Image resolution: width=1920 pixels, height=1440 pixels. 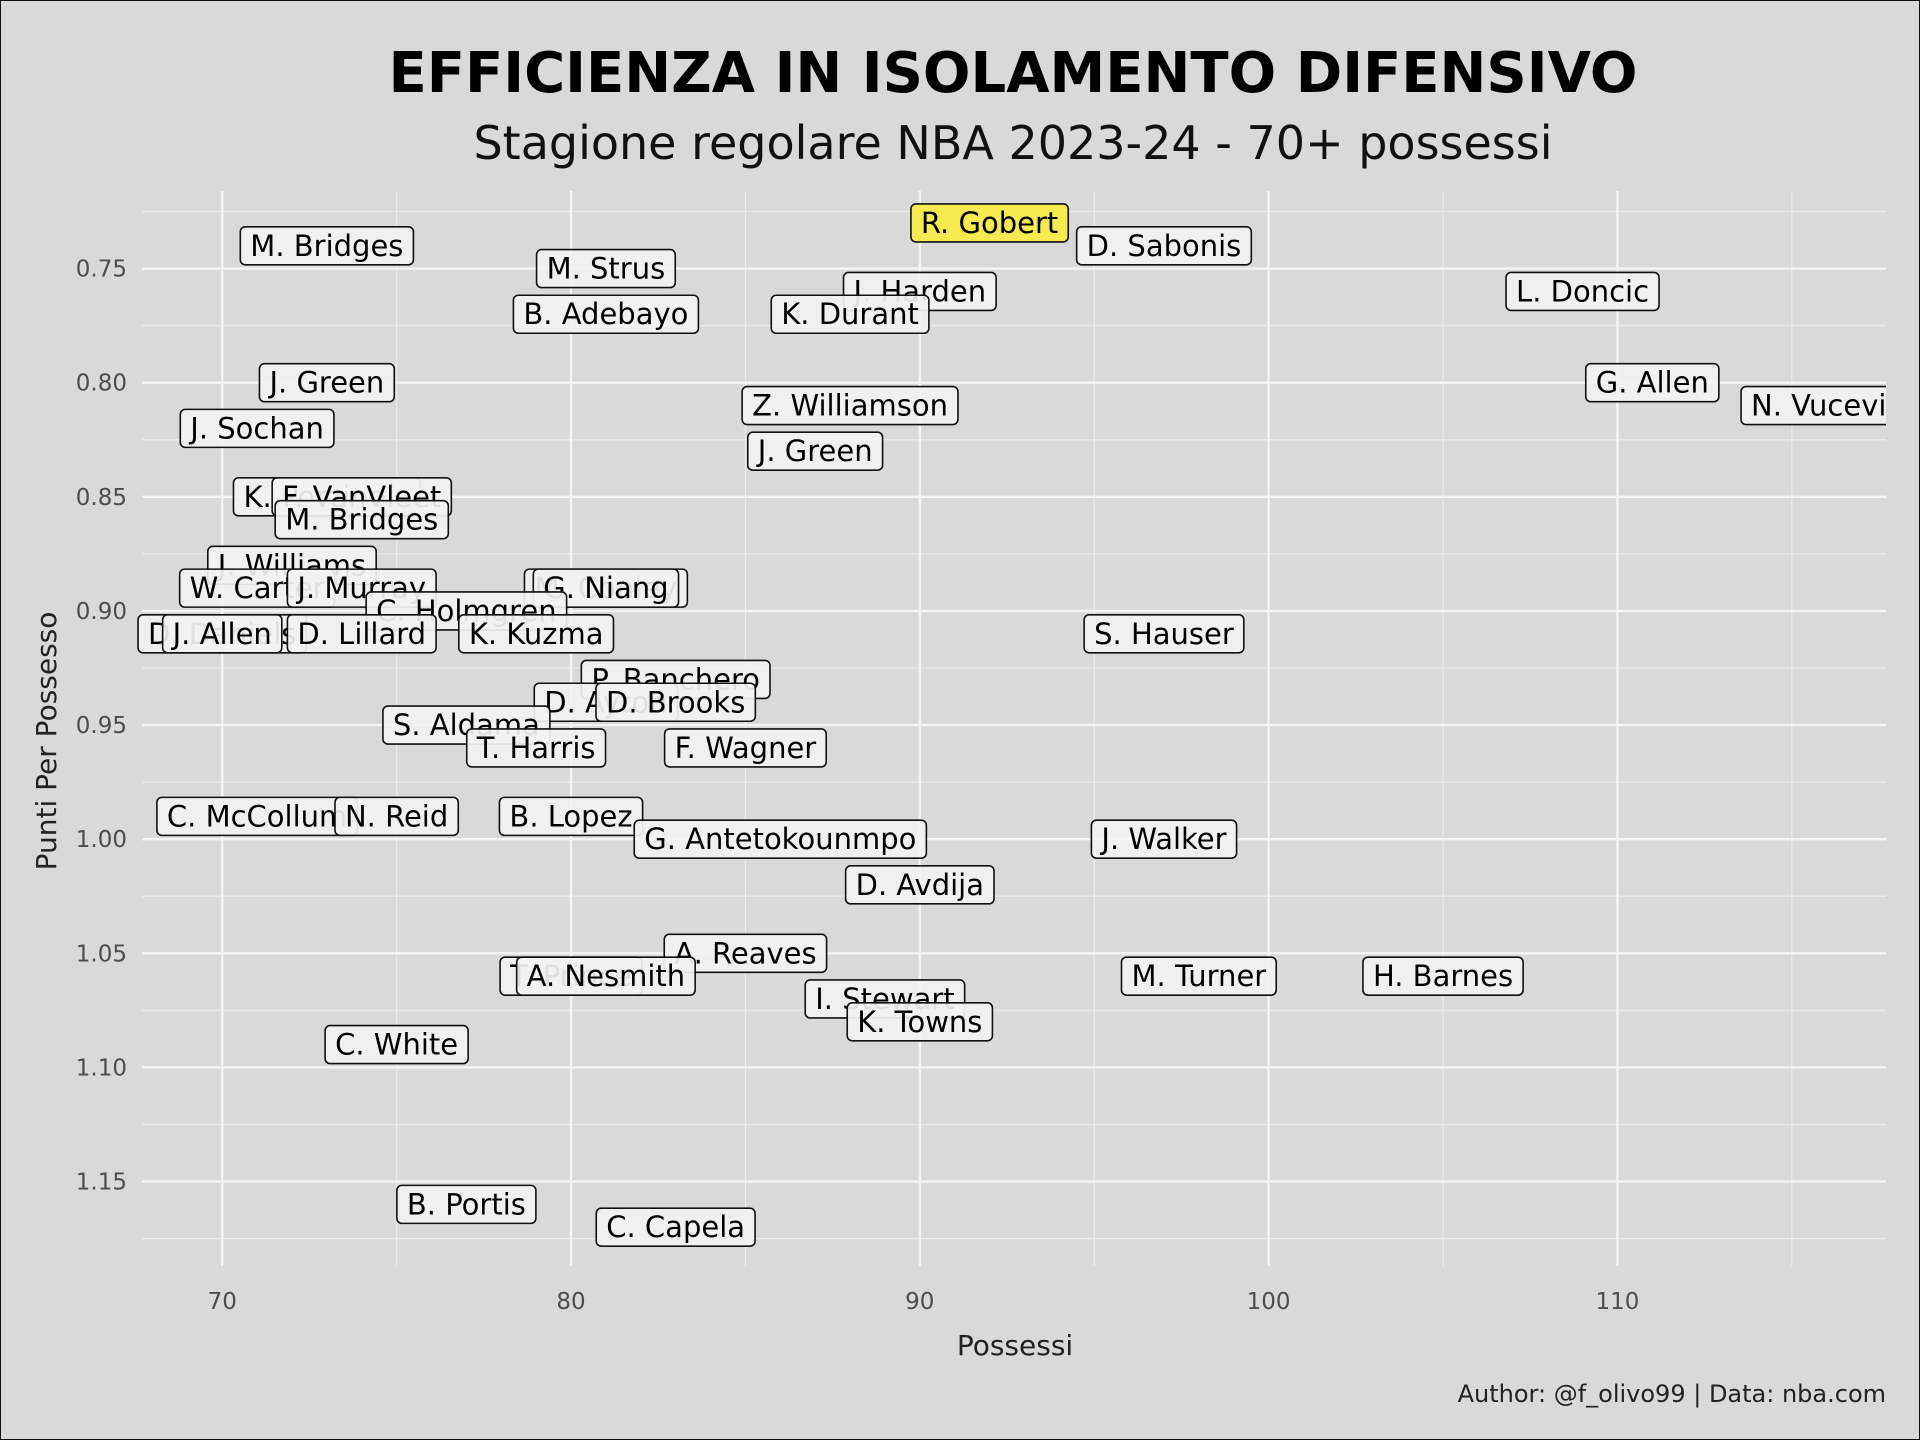 I want to click on point-label-text: N. Reid, so click(x=396, y=816).